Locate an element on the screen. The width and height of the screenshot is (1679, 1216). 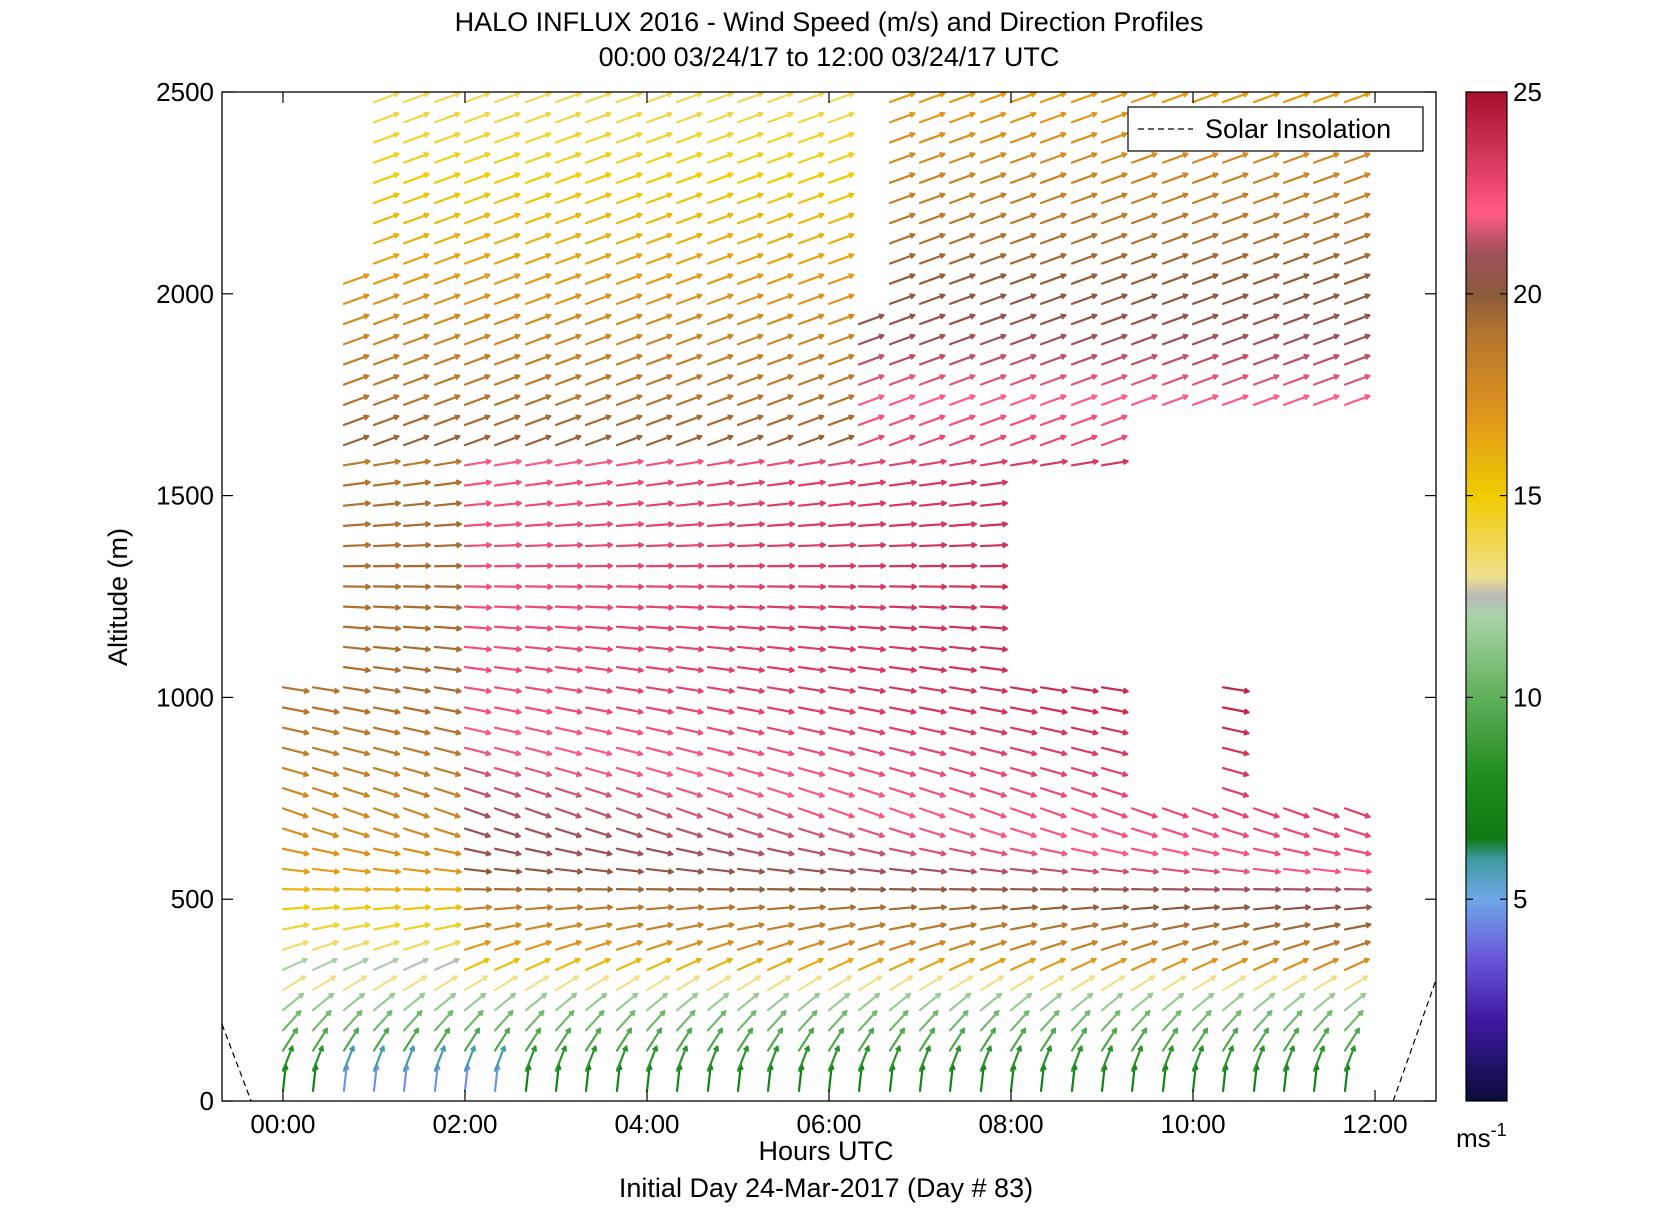
x-tick-label: 04:00 is located at coordinates (646, 1124).